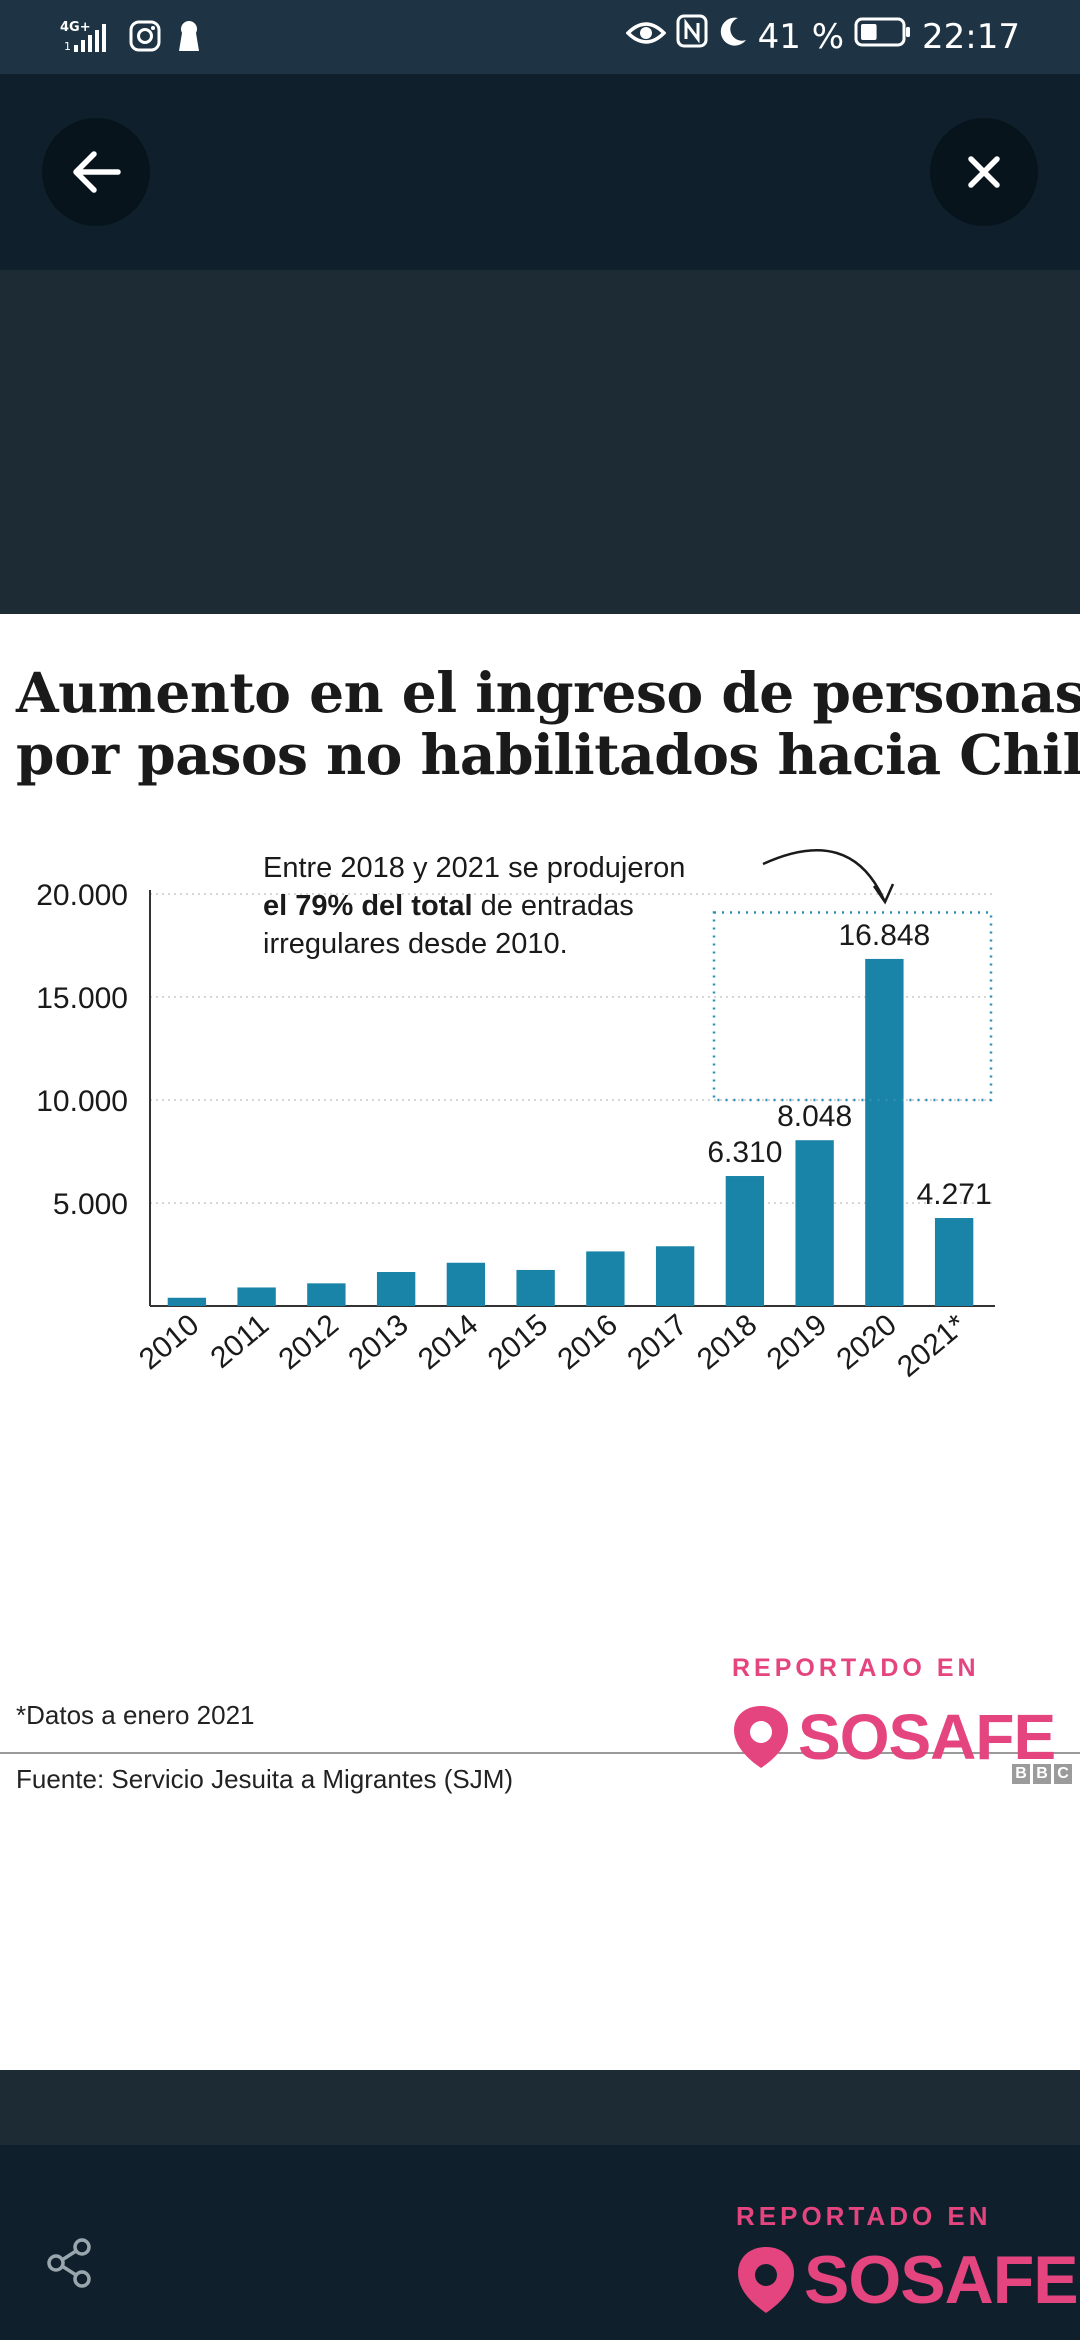 The image size is (1080, 2340). I want to click on clock: 22:17, so click(971, 36).